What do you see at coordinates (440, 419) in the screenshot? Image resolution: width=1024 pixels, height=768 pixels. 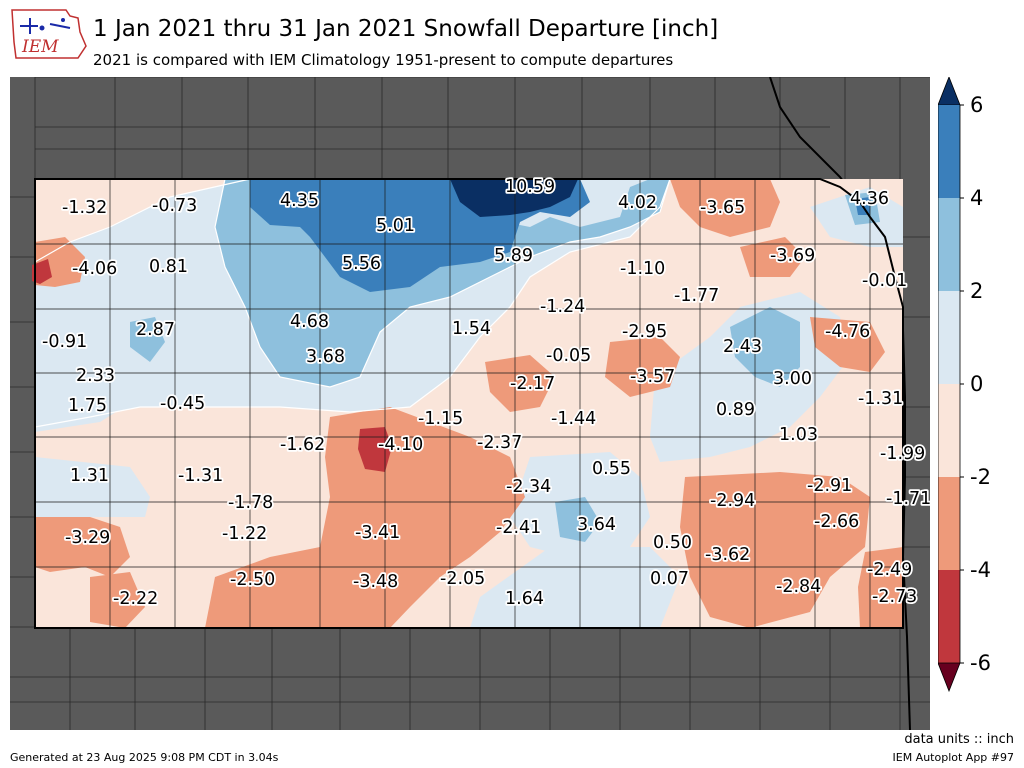 I see `station-value-label: -1.15` at bounding box center [440, 419].